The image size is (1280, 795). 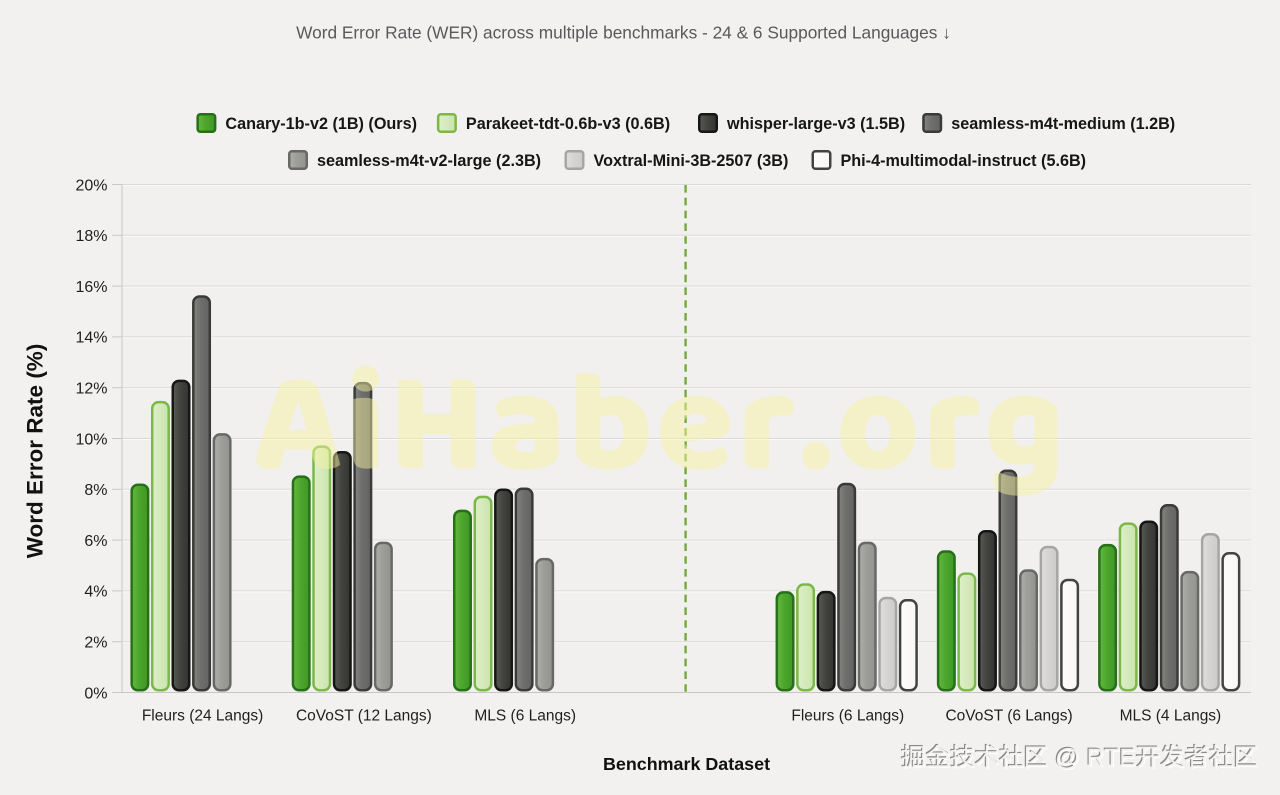 I want to click on svg-text: 8%, so click(x=95, y=490).